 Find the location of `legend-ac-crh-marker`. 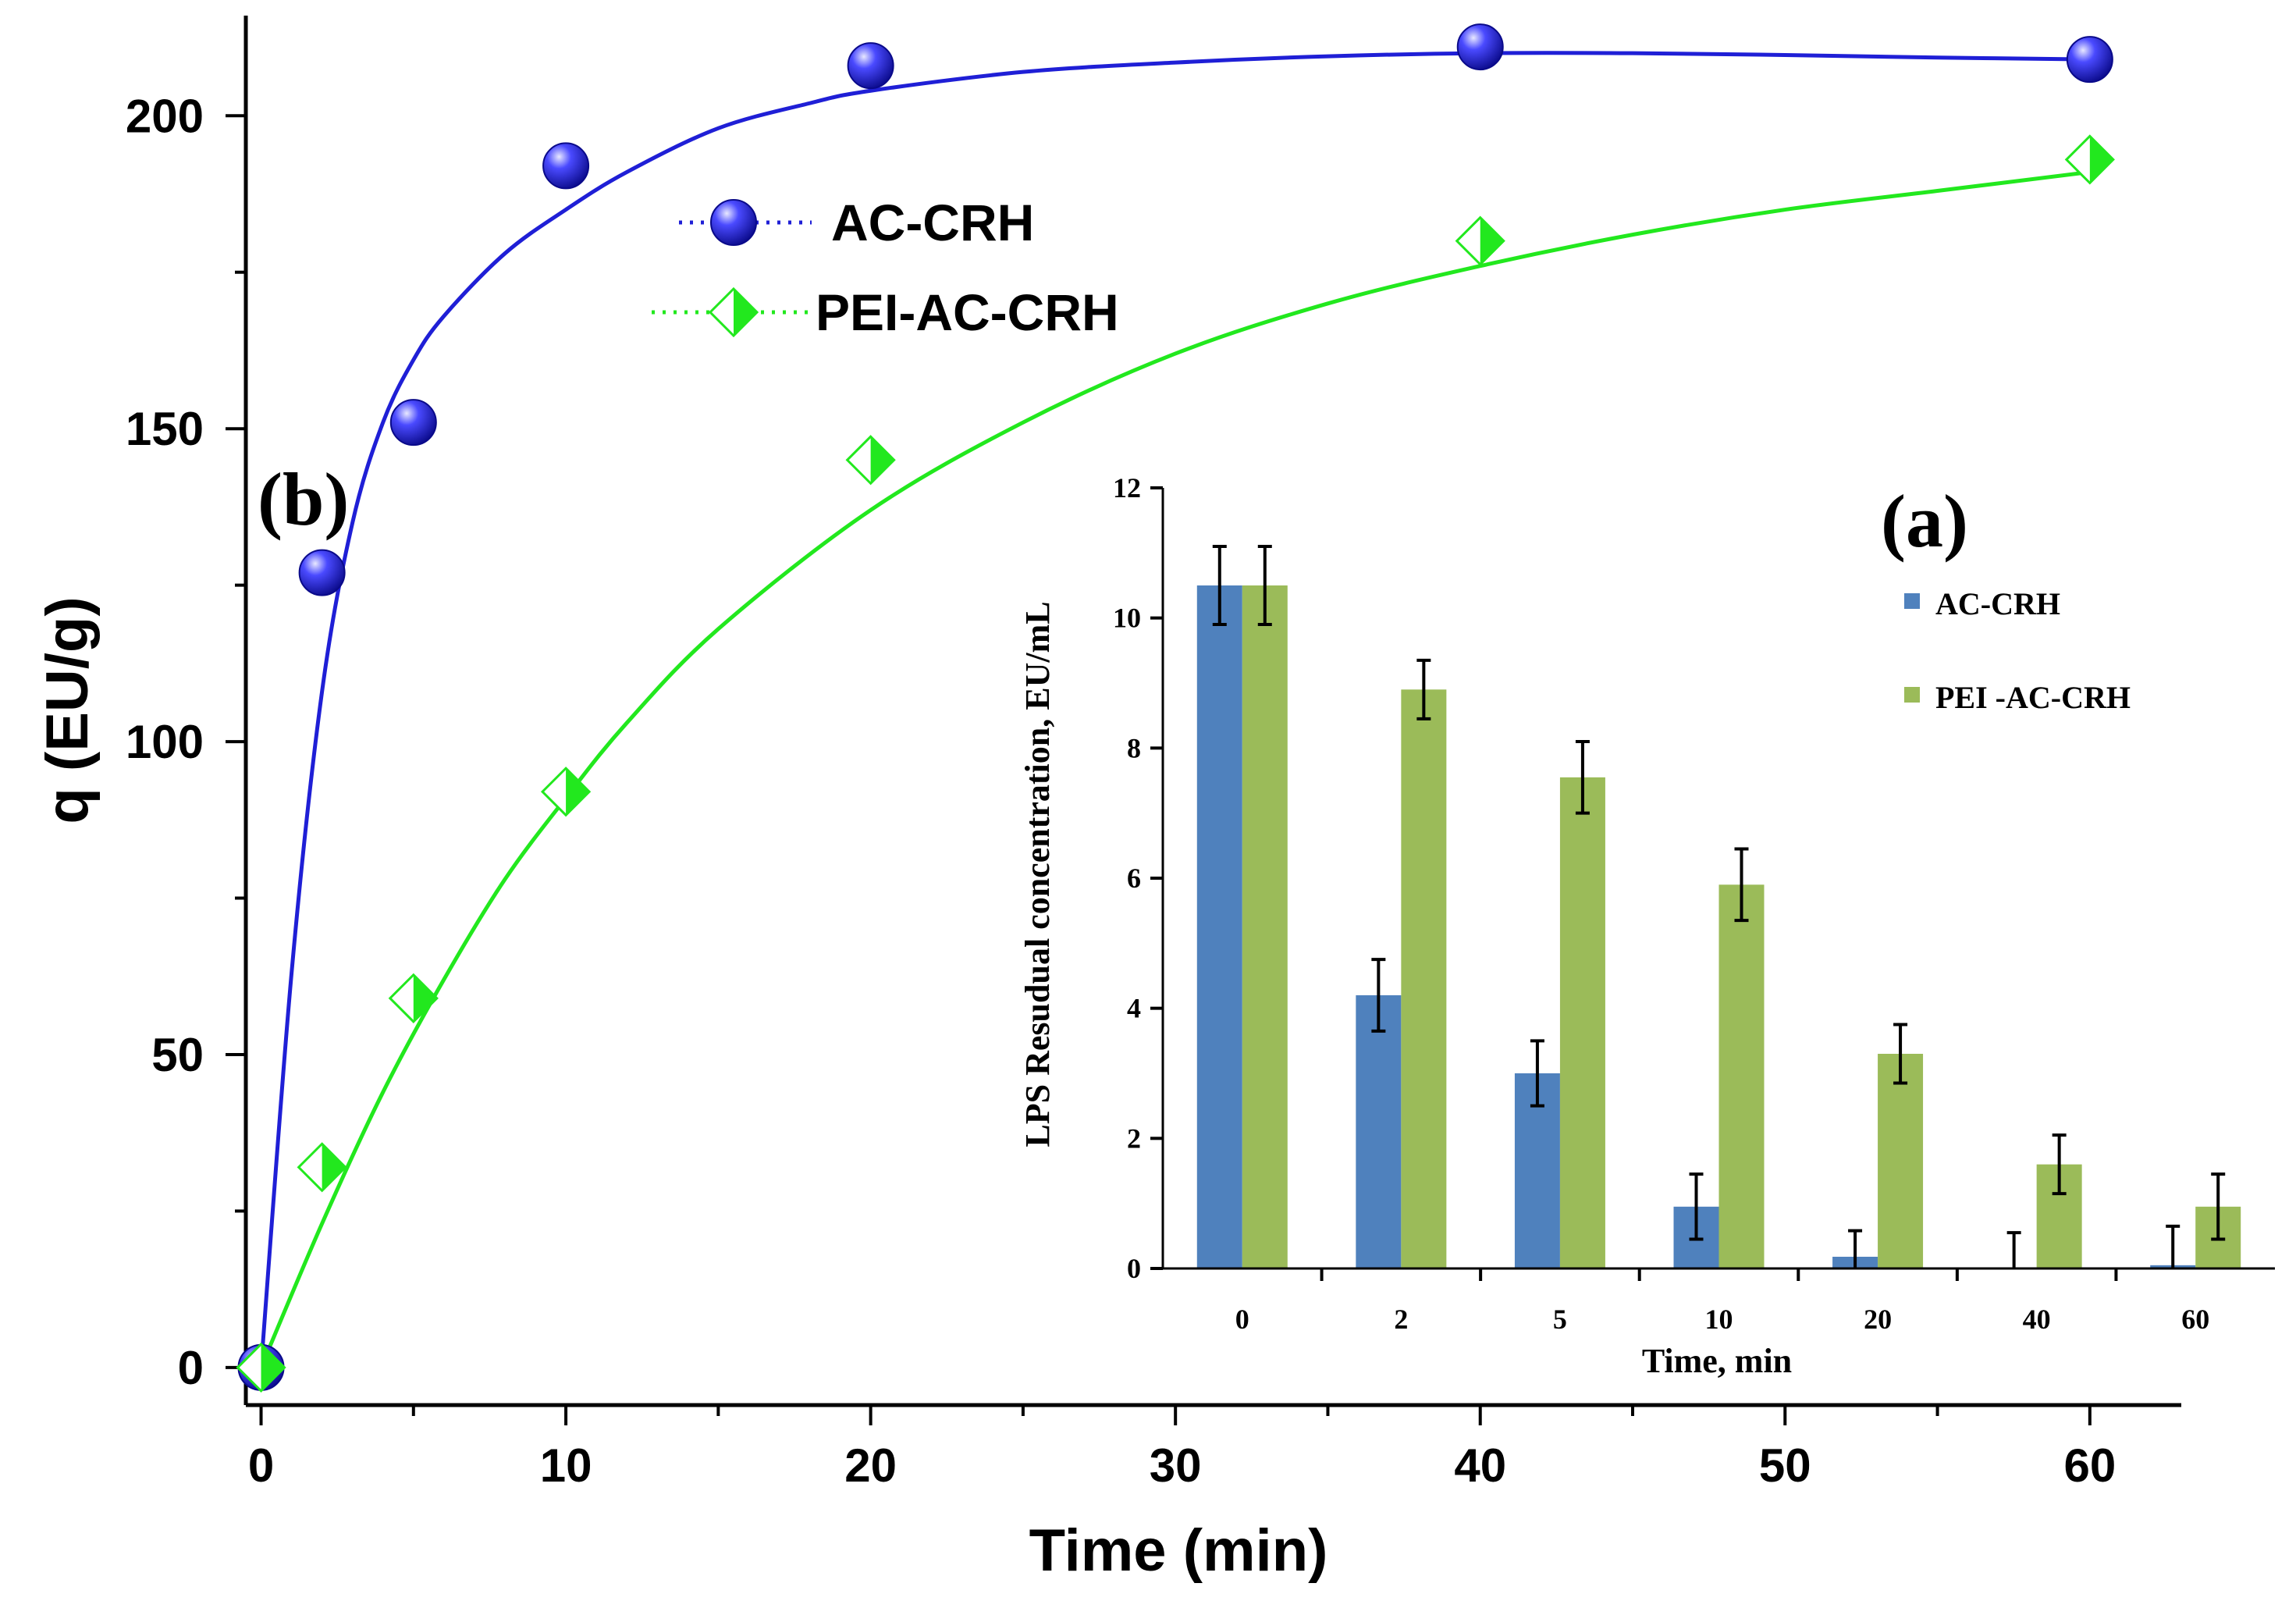

legend-ac-crh-marker is located at coordinates (733, 222).